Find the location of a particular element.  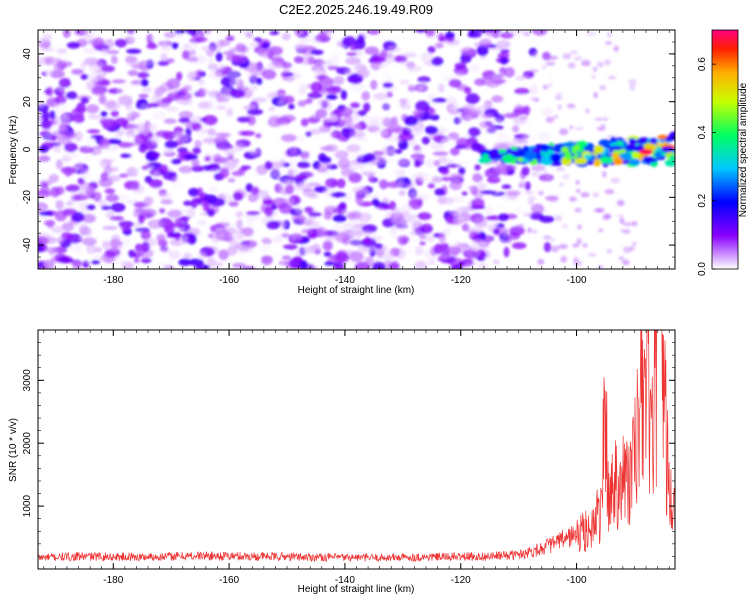

y-tick-label: -20 is located at coordinates (27, 197).